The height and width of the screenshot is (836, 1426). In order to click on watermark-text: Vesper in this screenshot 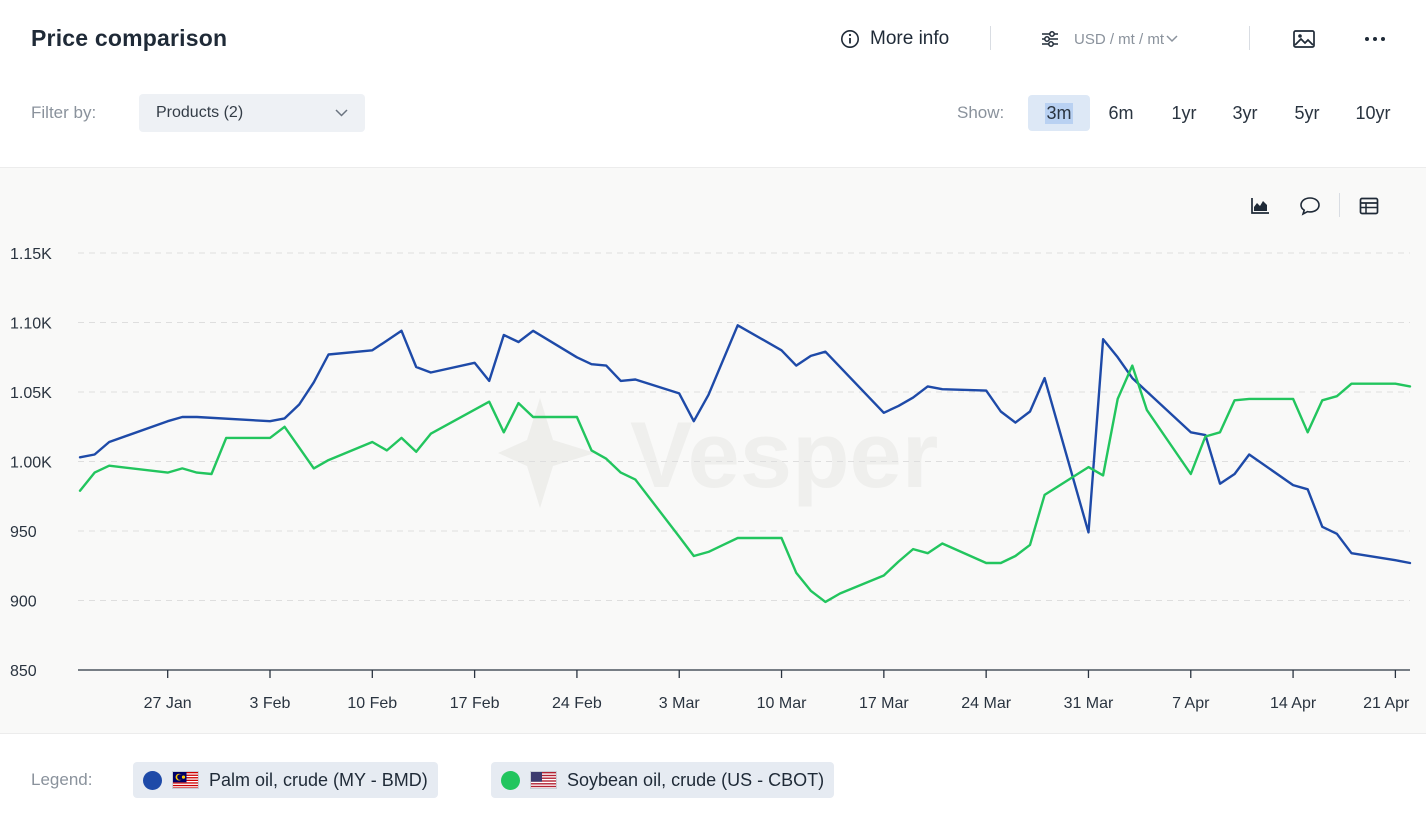, I will do `click(784, 454)`.